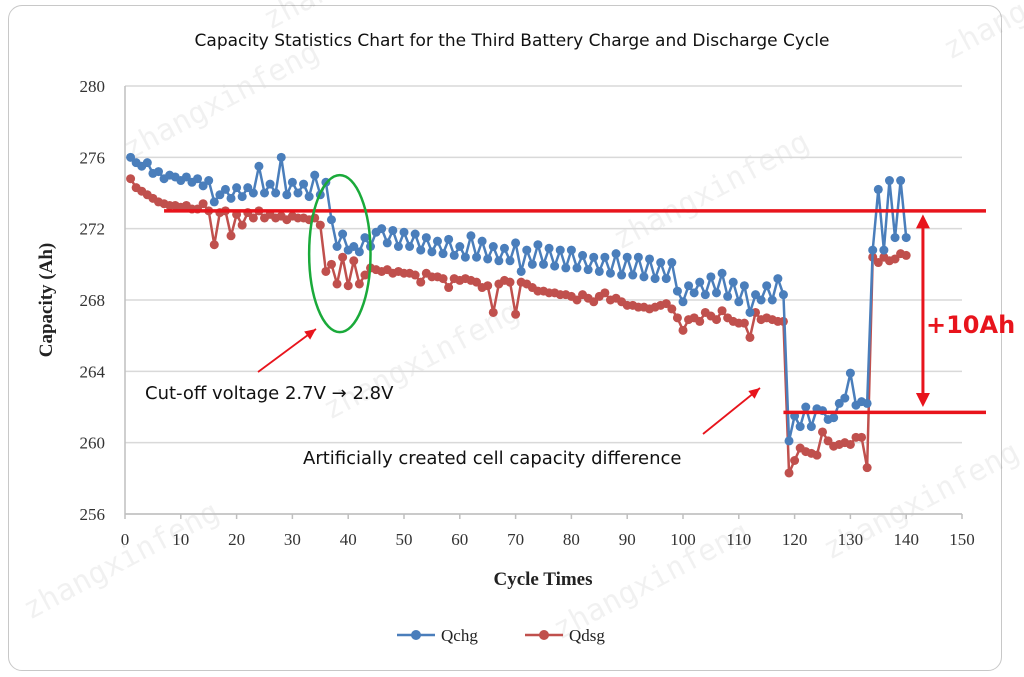  Describe the element at coordinates (627, 539) in the screenshot. I see `x-tick-label: 90` at that location.